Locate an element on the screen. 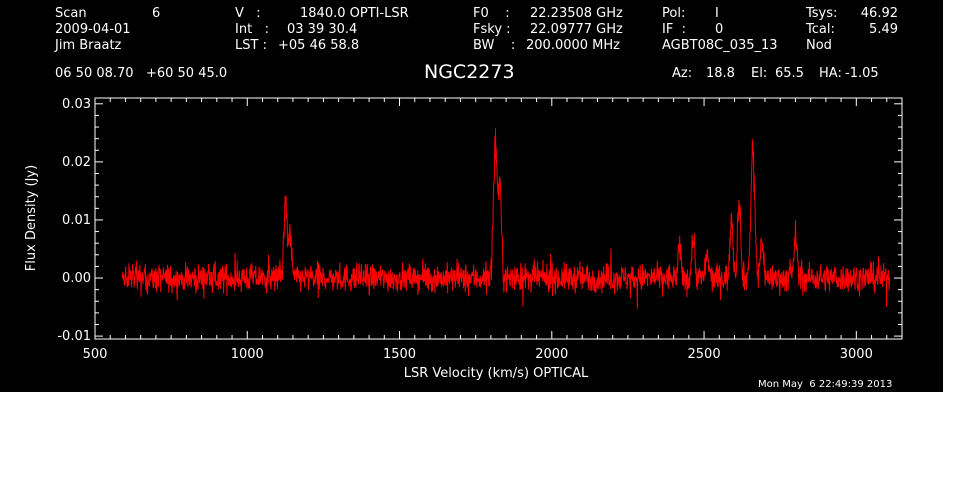 This screenshot has height=490, width=962. tsys-value: 46.92 is located at coordinates (879, 13).